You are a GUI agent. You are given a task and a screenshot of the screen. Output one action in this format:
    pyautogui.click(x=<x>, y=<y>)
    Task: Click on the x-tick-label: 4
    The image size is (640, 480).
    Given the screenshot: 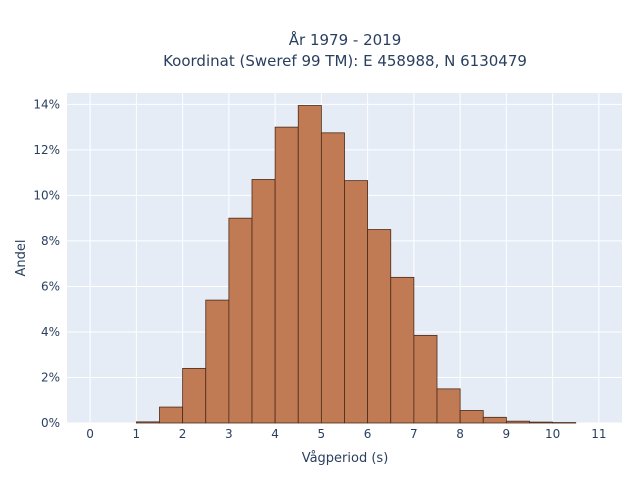 What is the action you would take?
    pyautogui.click(x=275, y=434)
    